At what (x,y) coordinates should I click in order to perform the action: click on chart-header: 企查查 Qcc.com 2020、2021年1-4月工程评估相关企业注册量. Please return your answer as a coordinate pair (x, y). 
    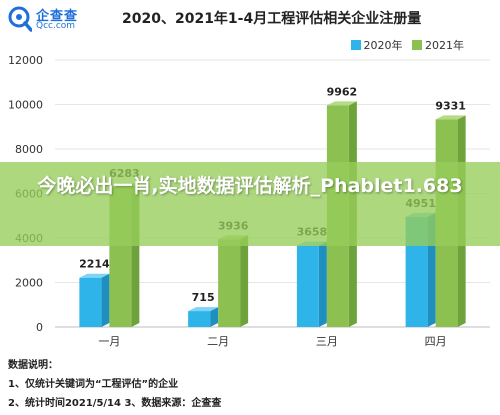
    Looking at the image, I should click on (250, 19).